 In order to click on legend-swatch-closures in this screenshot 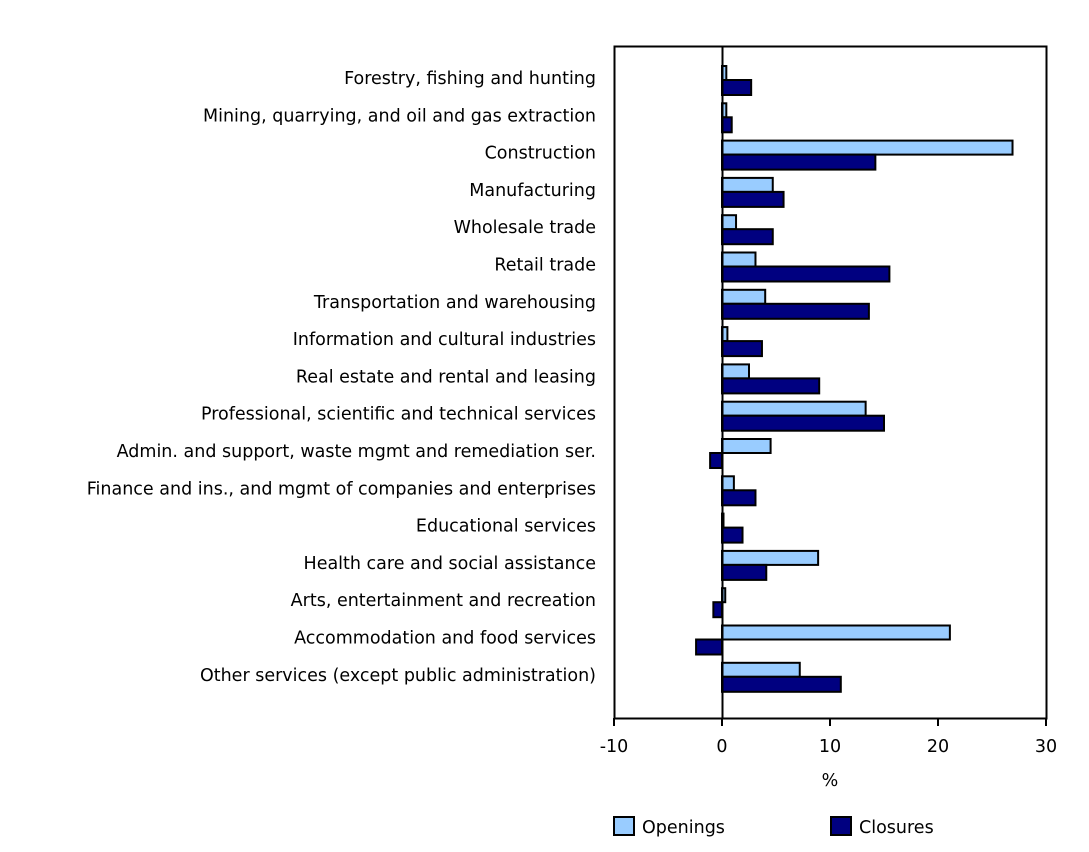, I will do `click(841, 826)`.